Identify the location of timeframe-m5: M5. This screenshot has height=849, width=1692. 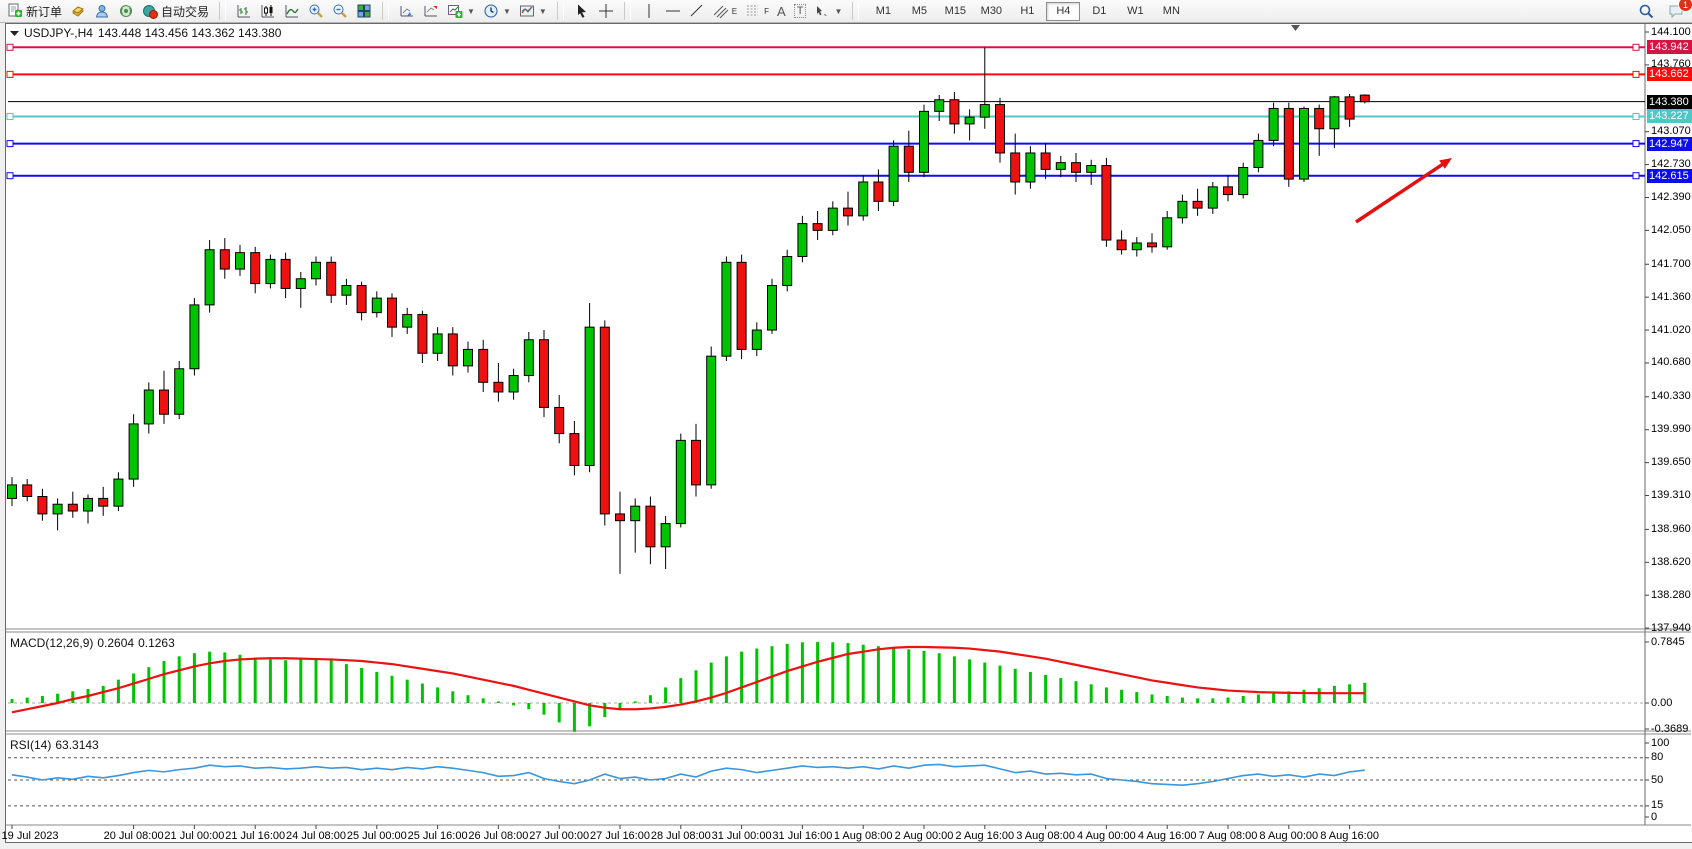
(919, 11).